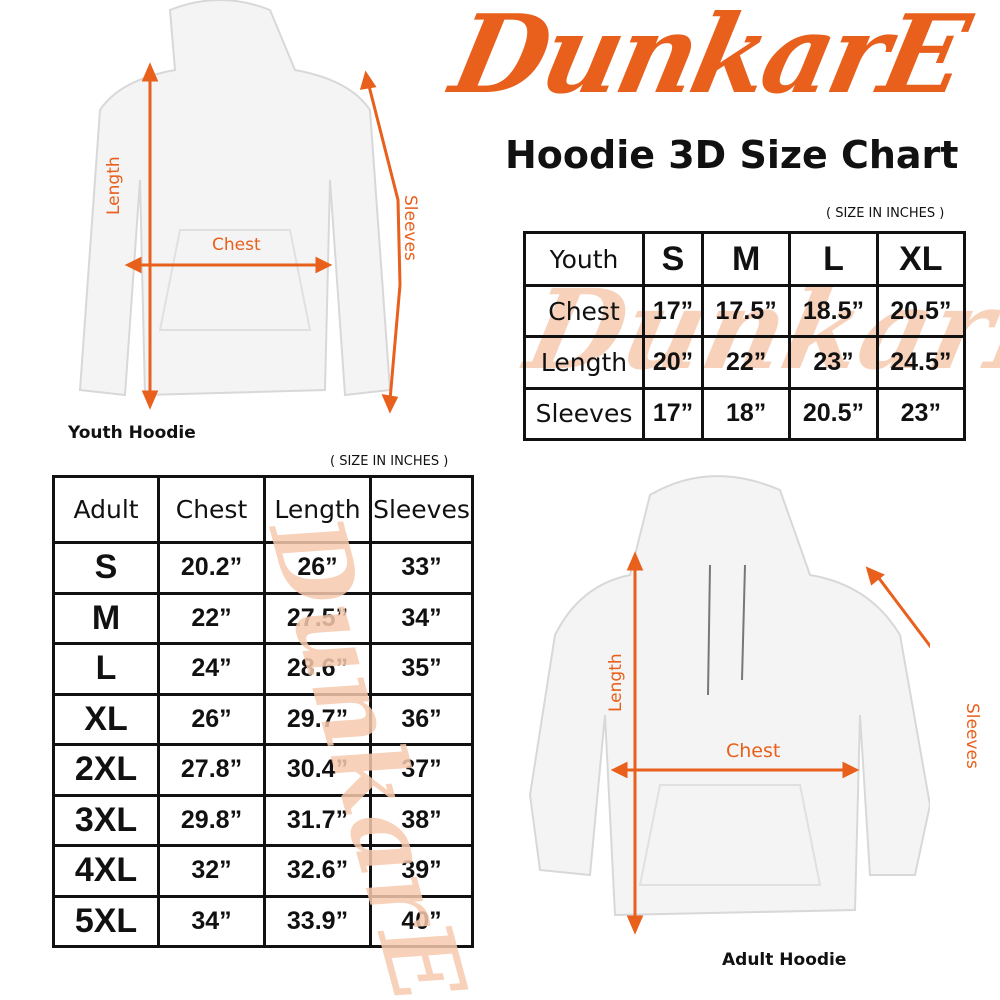 The height and width of the screenshot is (1000, 1000). What do you see at coordinates (421, 509) in the screenshot?
I see `header-cell: Sleeves` at bounding box center [421, 509].